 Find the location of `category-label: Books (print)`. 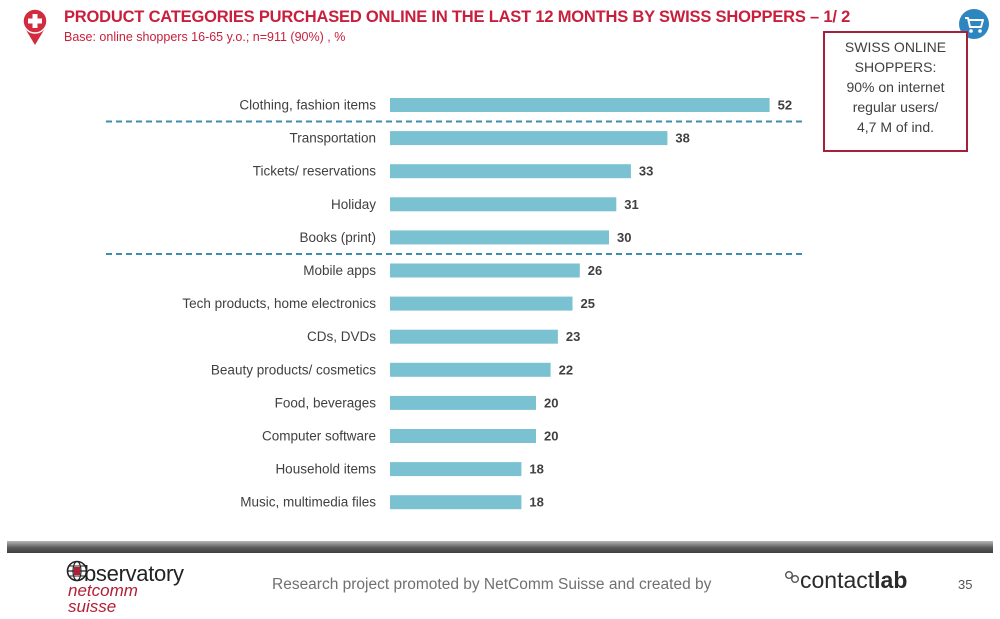

category-label: Books (print) is located at coordinates (337, 237).